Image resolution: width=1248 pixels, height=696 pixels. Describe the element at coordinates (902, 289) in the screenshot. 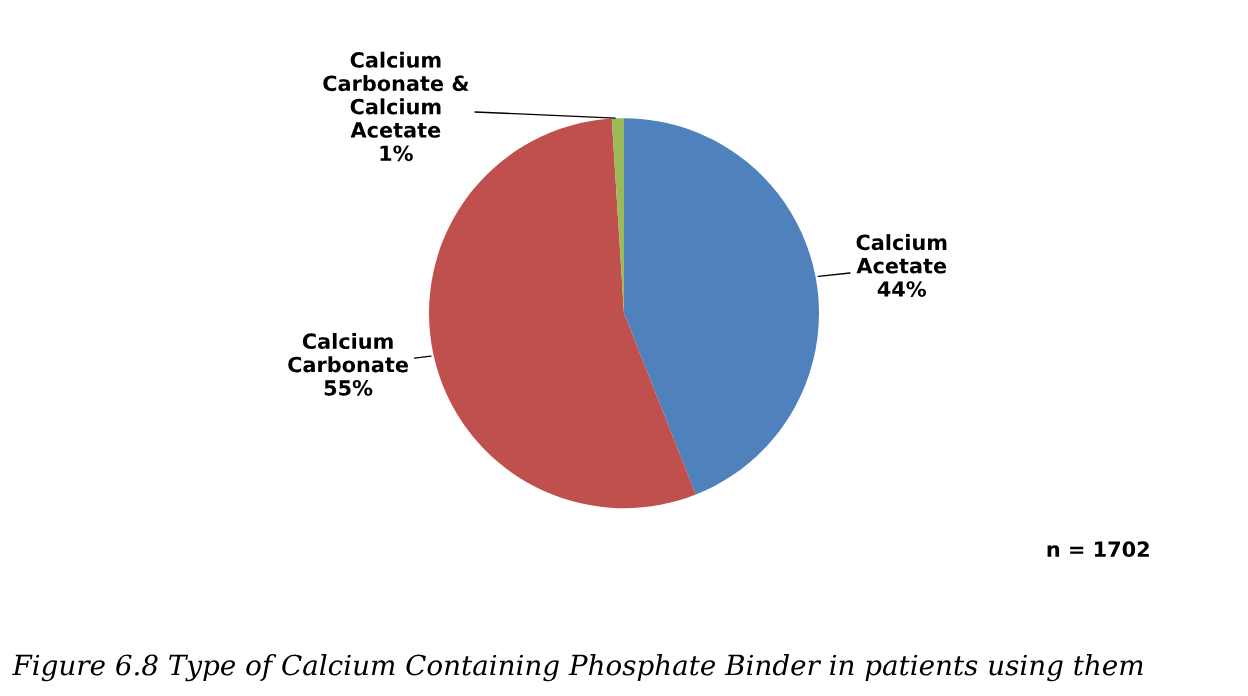

I see `data-label: 44%` at that location.